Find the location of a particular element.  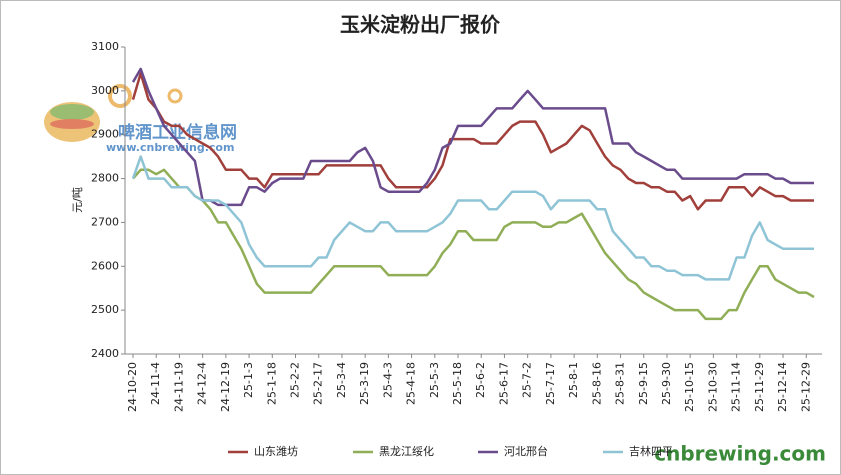

legend-label: 黑龙江绥化 is located at coordinates (406, 451).